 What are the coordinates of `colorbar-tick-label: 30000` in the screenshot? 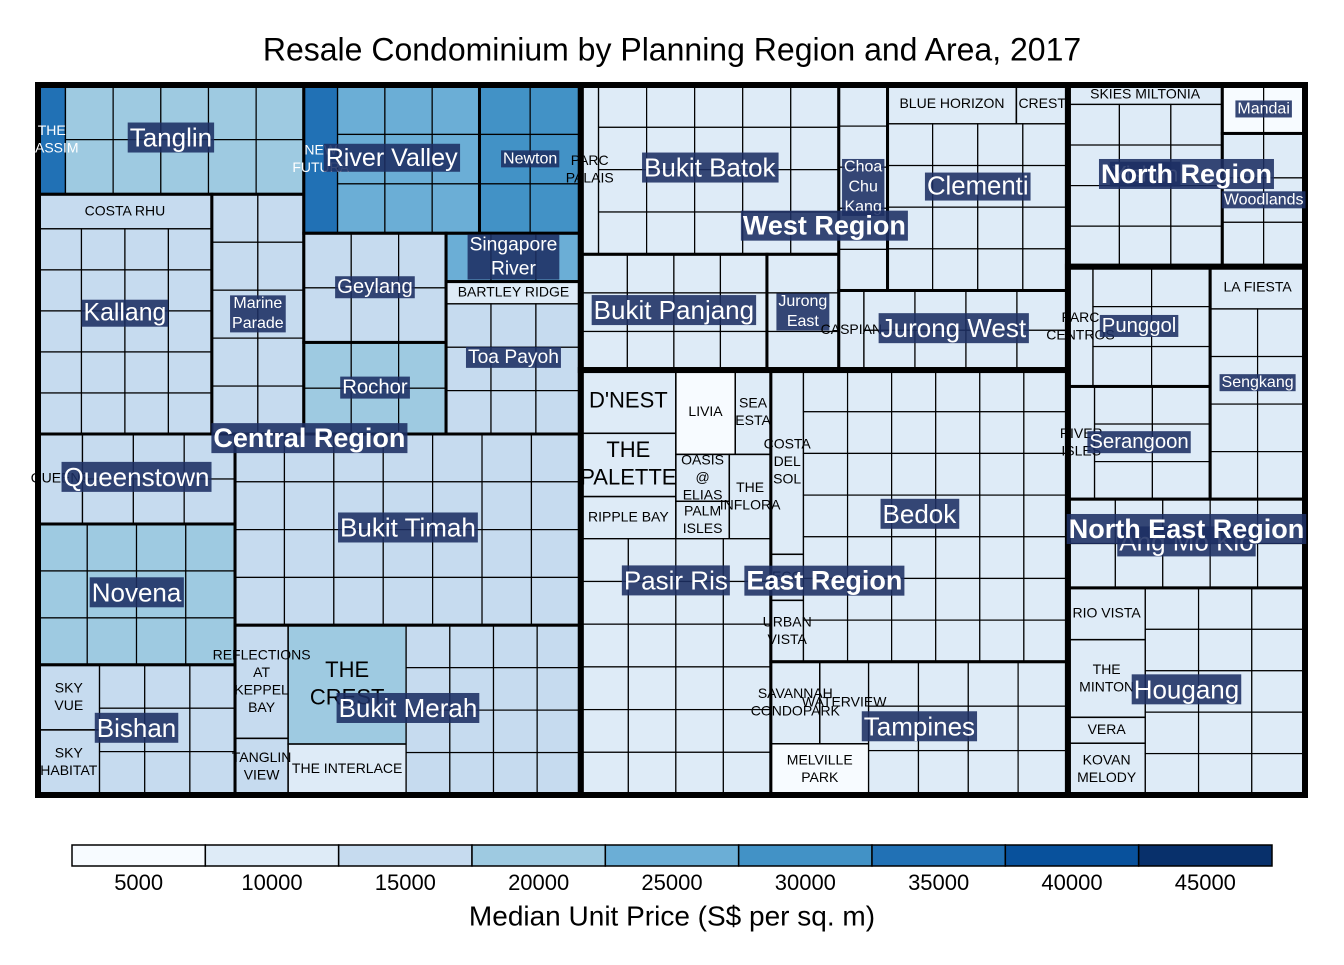 It's located at (805, 882).